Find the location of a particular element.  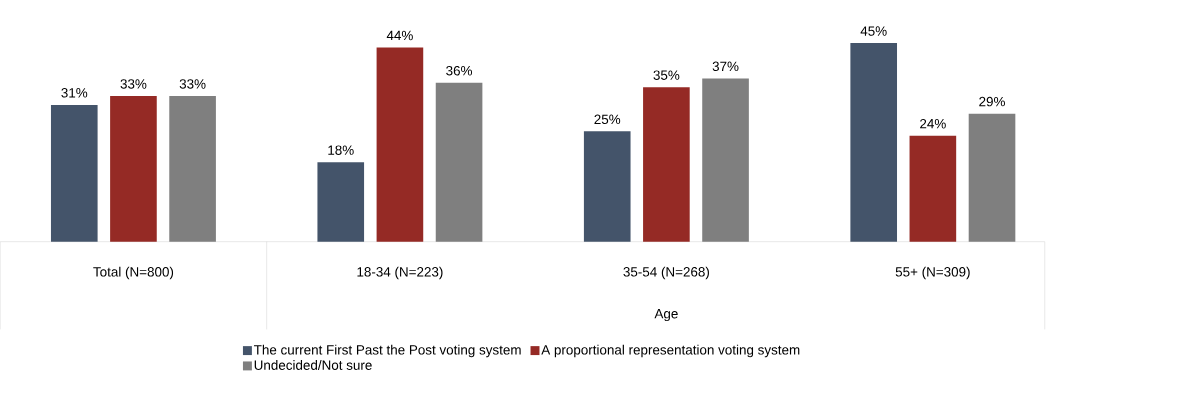

legend-label: Undecided/Not sure is located at coordinates (313, 364).